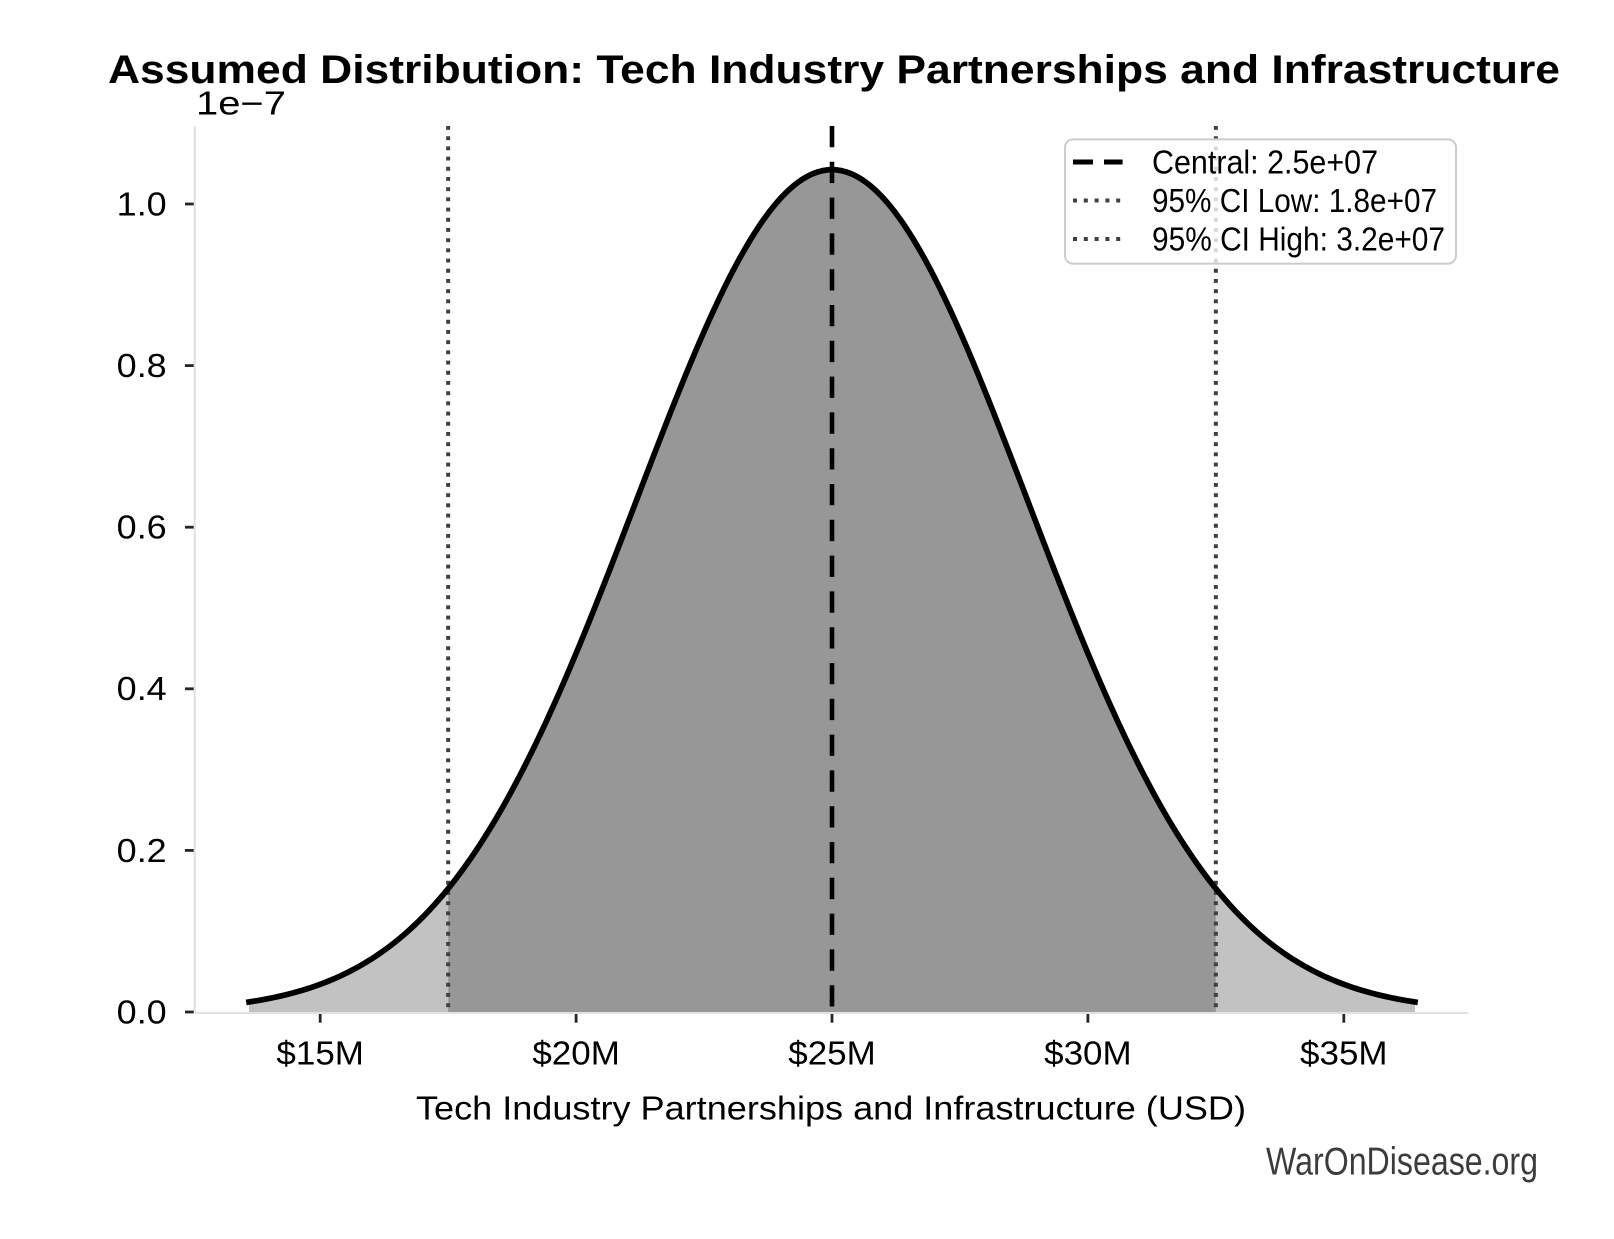 Image resolution: width=1614 pixels, height=1239 pixels. Describe the element at coordinates (320, 1052) in the screenshot. I see `svg-text: $15M` at that location.